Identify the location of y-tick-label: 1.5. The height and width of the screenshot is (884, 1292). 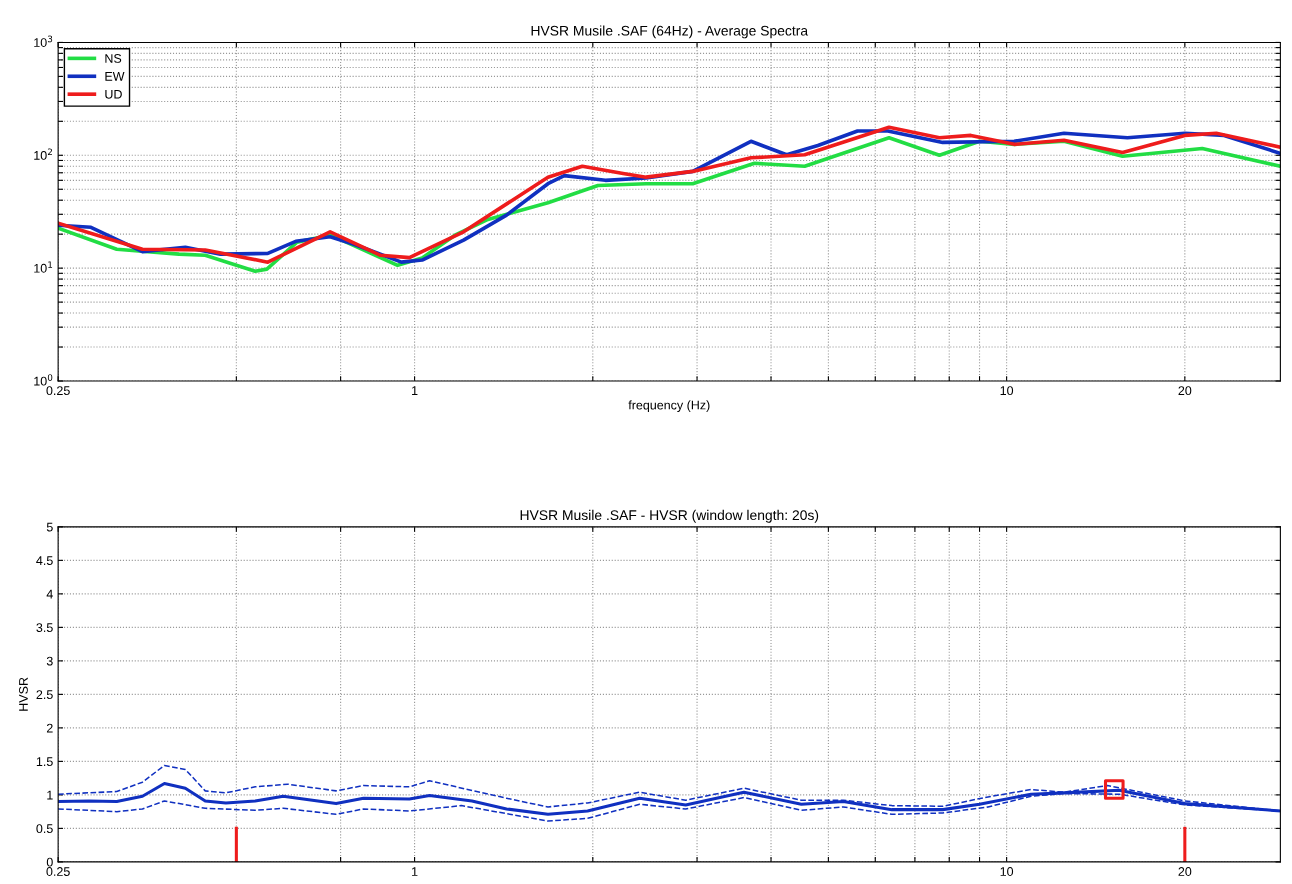
(44, 762).